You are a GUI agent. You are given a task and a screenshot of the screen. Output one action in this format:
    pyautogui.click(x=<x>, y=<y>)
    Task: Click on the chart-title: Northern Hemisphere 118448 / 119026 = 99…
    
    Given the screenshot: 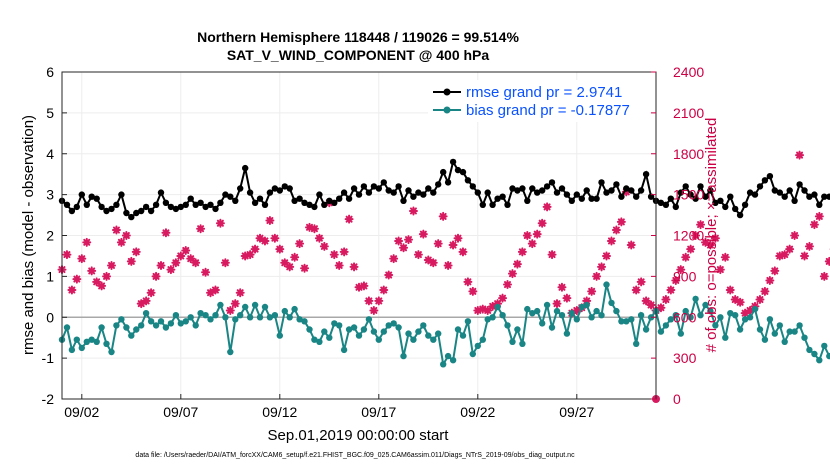 What is the action you would take?
    pyautogui.click(x=358, y=37)
    